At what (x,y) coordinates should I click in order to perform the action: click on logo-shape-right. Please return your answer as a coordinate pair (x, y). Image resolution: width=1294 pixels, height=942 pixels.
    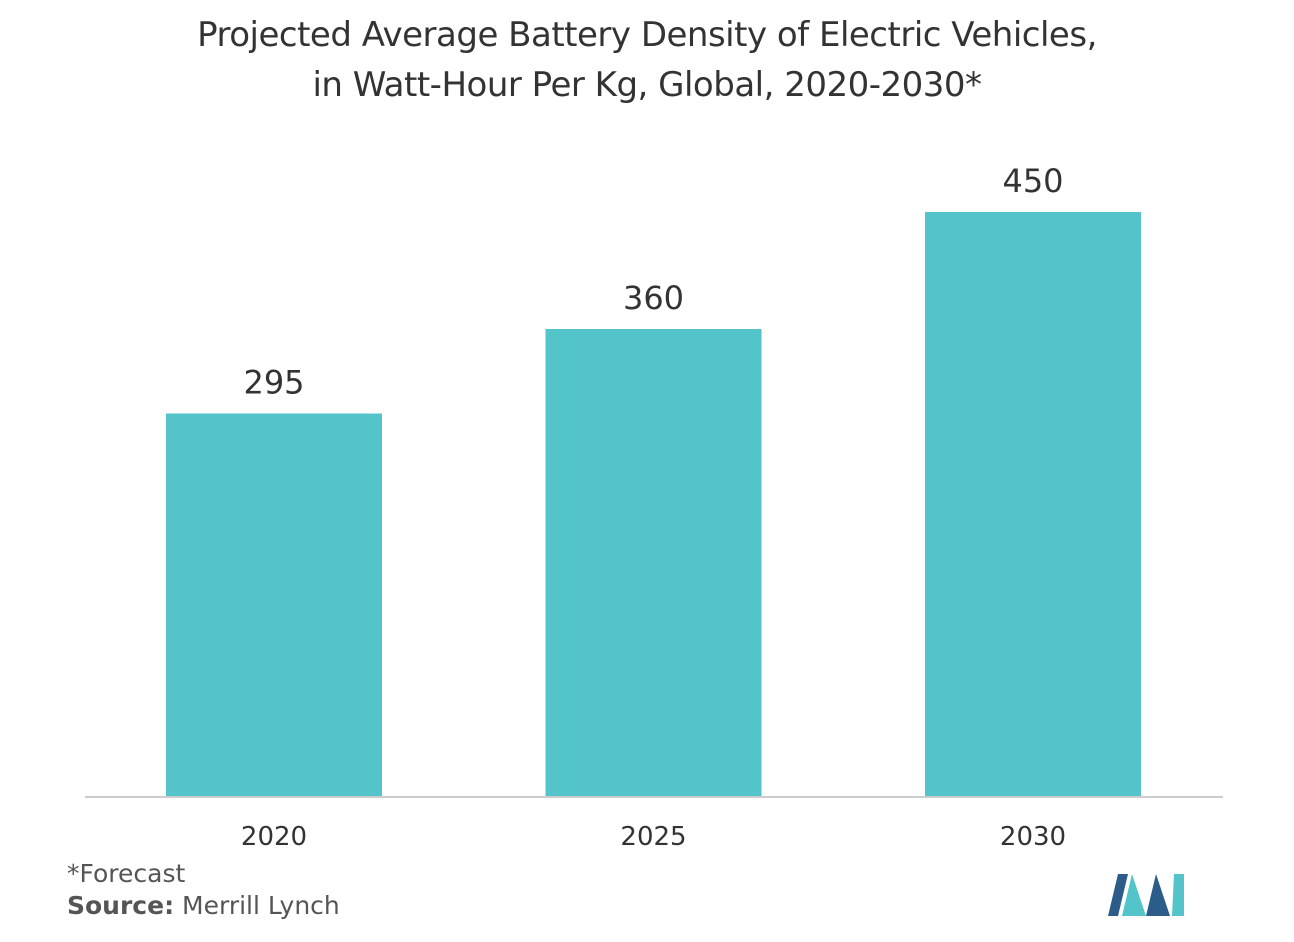
    Looking at the image, I should click on (1158, 895).